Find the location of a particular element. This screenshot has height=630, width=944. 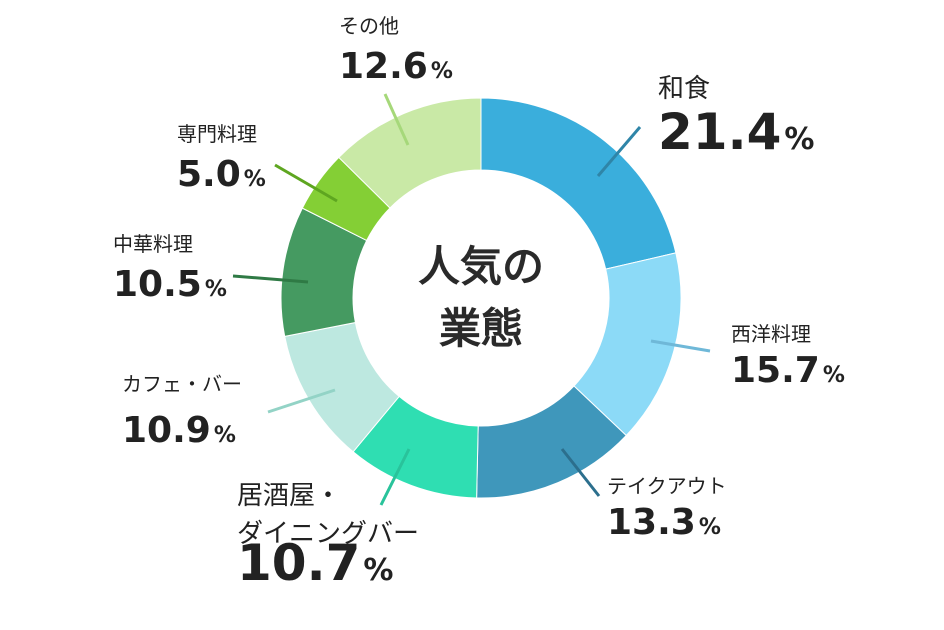

slice-label-4: カフェ・バー is located at coordinates (182, 384).